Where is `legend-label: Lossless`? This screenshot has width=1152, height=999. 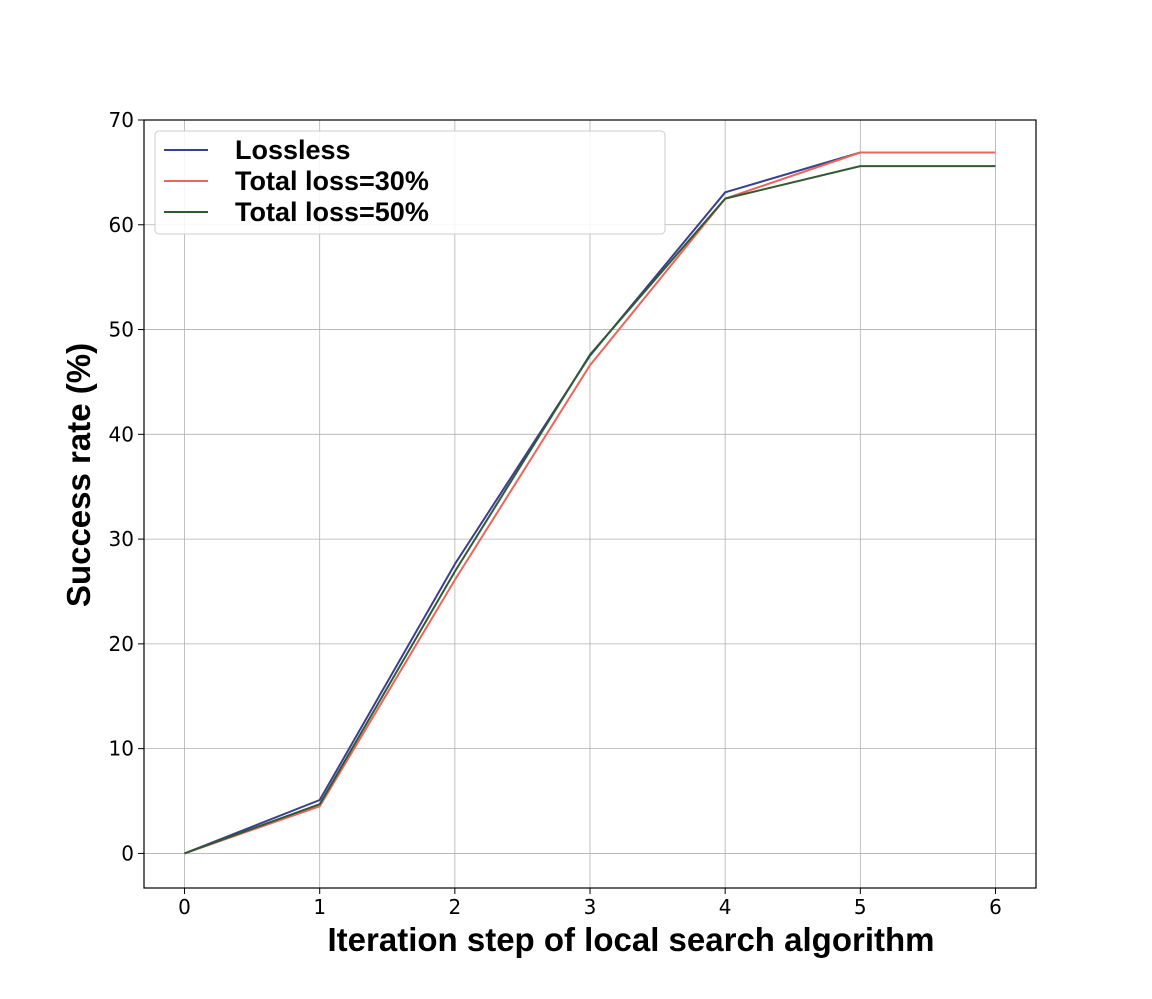
legend-label: Lossless is located at coordinates (293, 150).